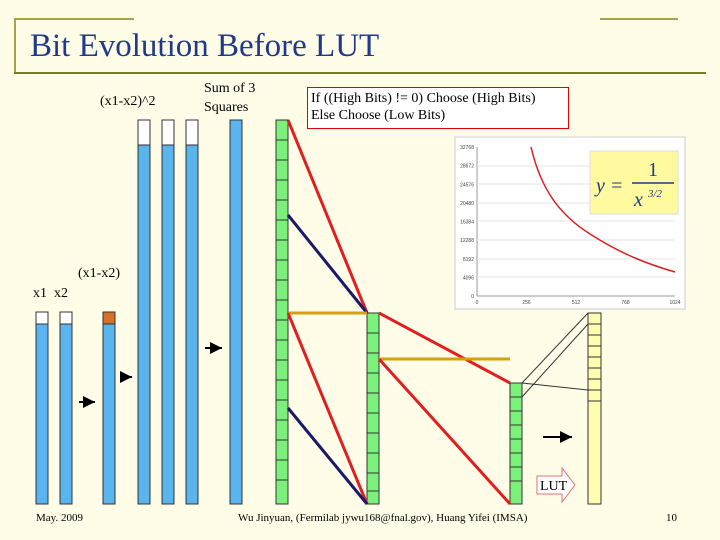  Describe the element at coordinates (477, 303) in the screenshot. I see `x-tick-label: 0` at that location.